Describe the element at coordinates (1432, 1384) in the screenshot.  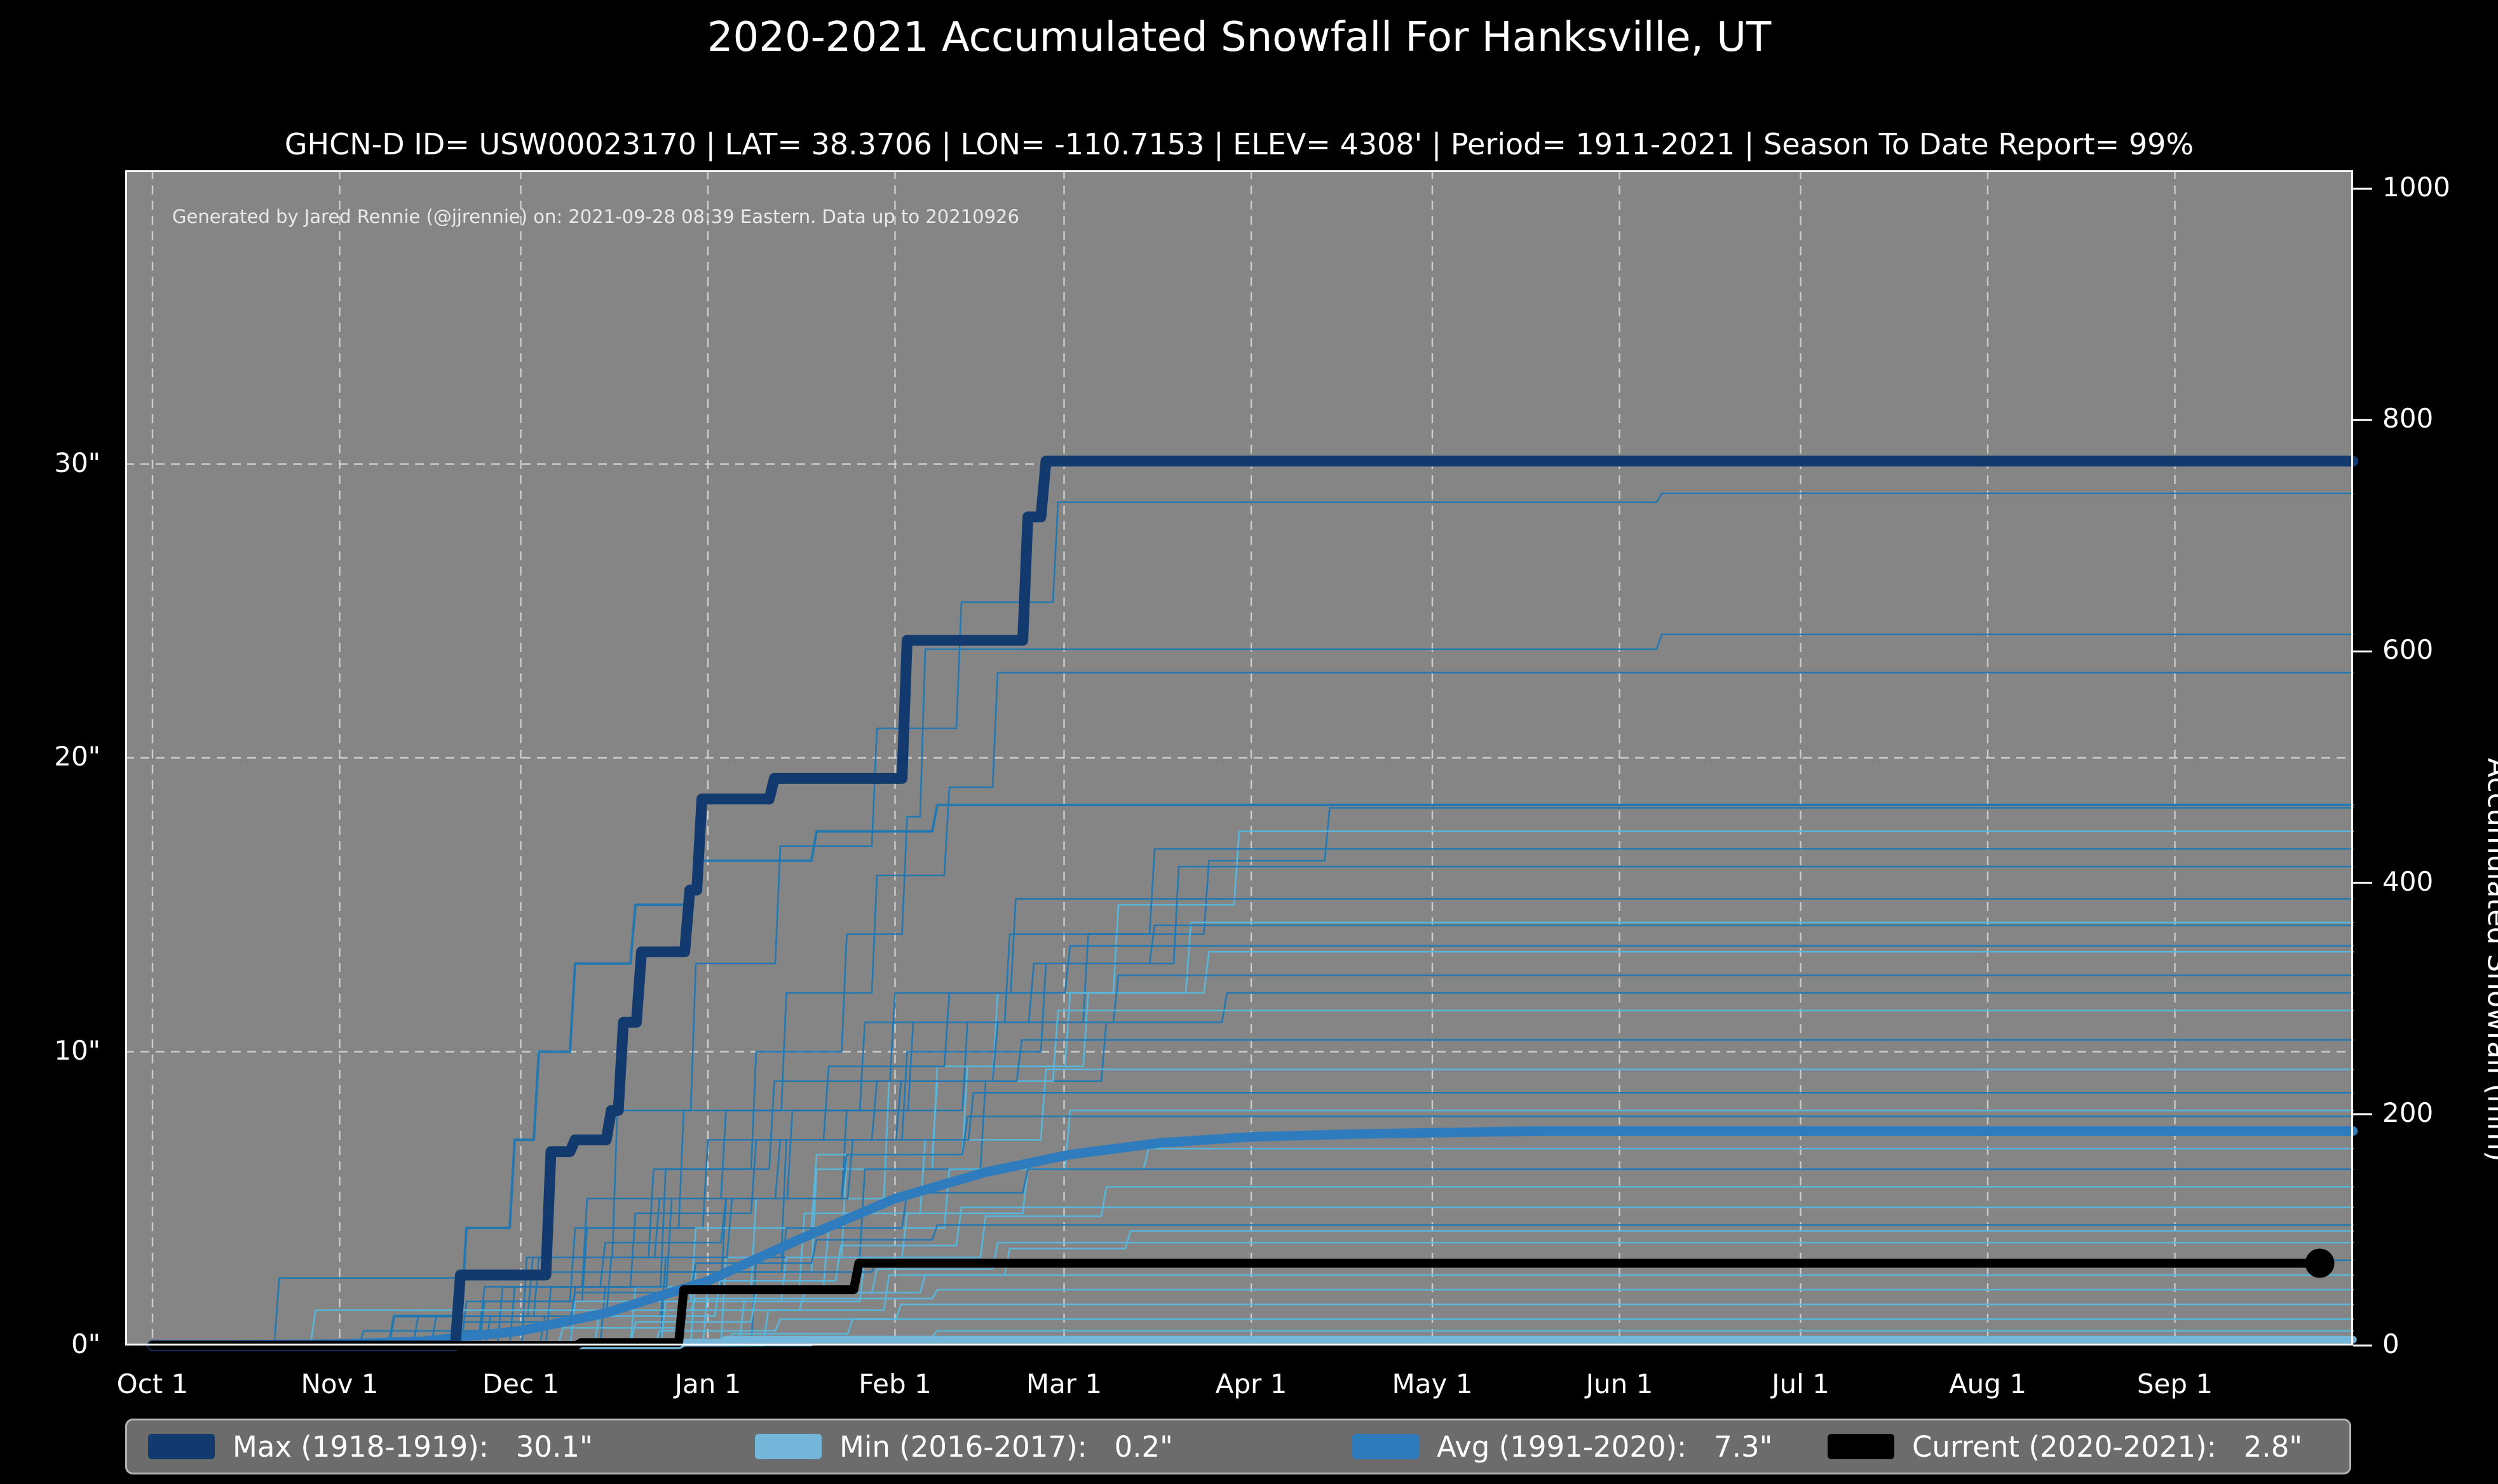
I see `x-tick-may1: May 1` at that location.